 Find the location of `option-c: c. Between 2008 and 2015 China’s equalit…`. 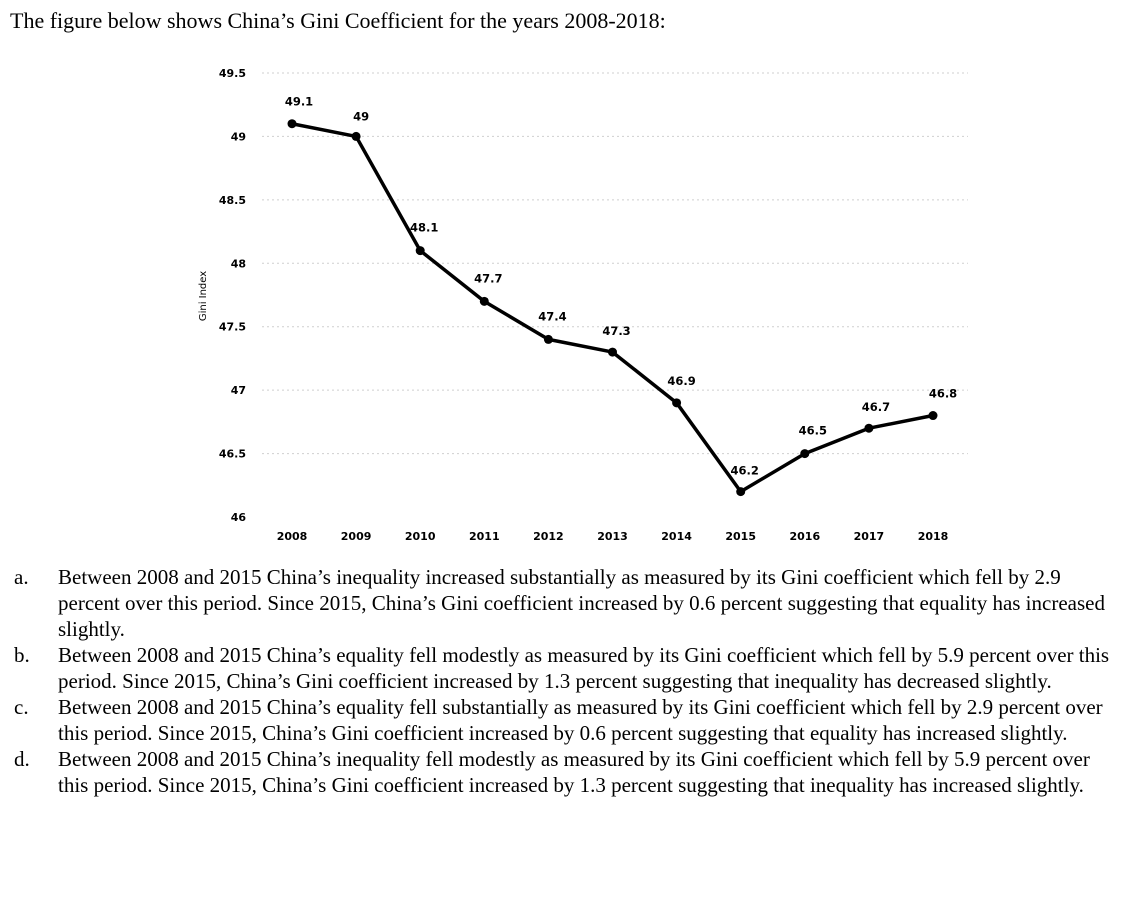

option-c: c. Between 2008 and 2015 China’s equalit… is located at coordinates (569, 720).